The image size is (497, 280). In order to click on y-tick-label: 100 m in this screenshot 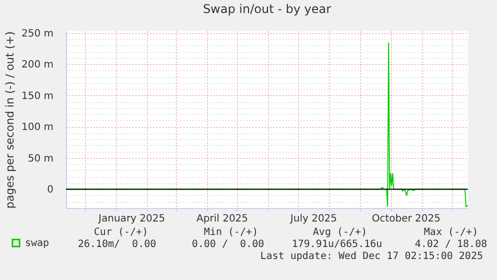, I will do `click(37, 128)`.